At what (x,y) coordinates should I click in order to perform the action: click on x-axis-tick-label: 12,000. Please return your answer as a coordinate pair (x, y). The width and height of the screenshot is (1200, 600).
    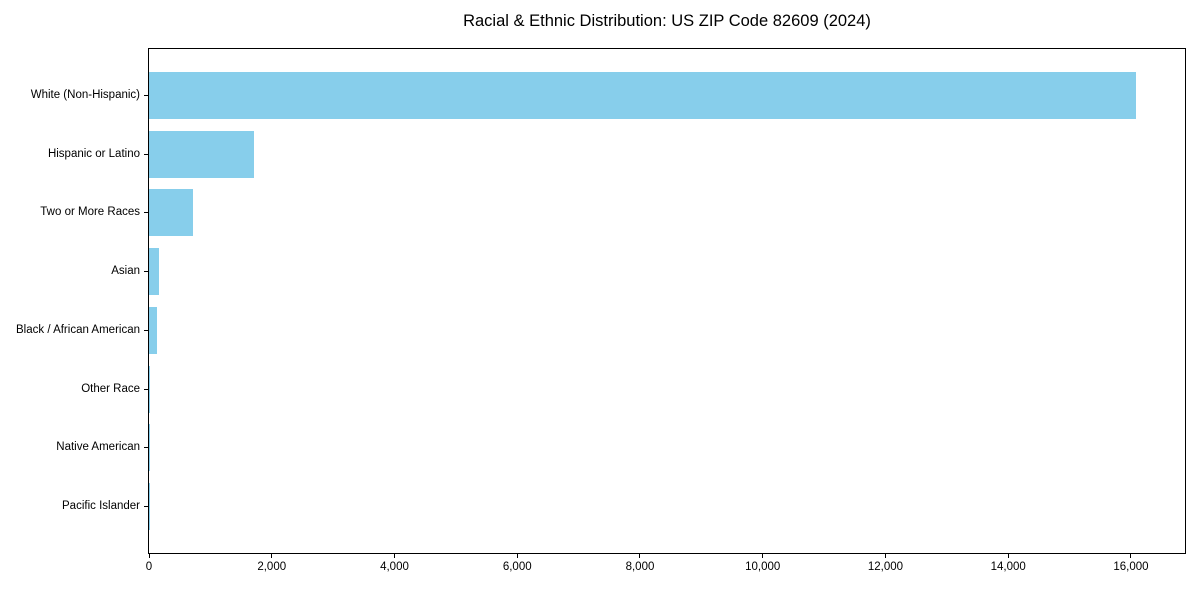
    Looking at the image, I should click on (885, 567).